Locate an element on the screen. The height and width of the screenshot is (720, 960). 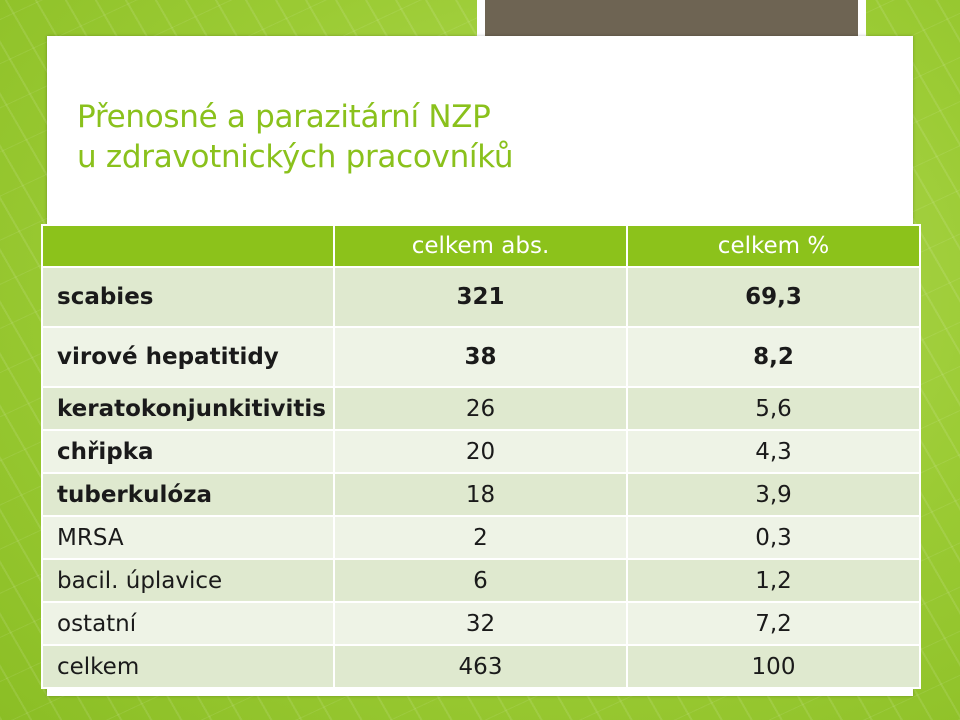
cell-abs: 463 is located at coordinates (480, 666).